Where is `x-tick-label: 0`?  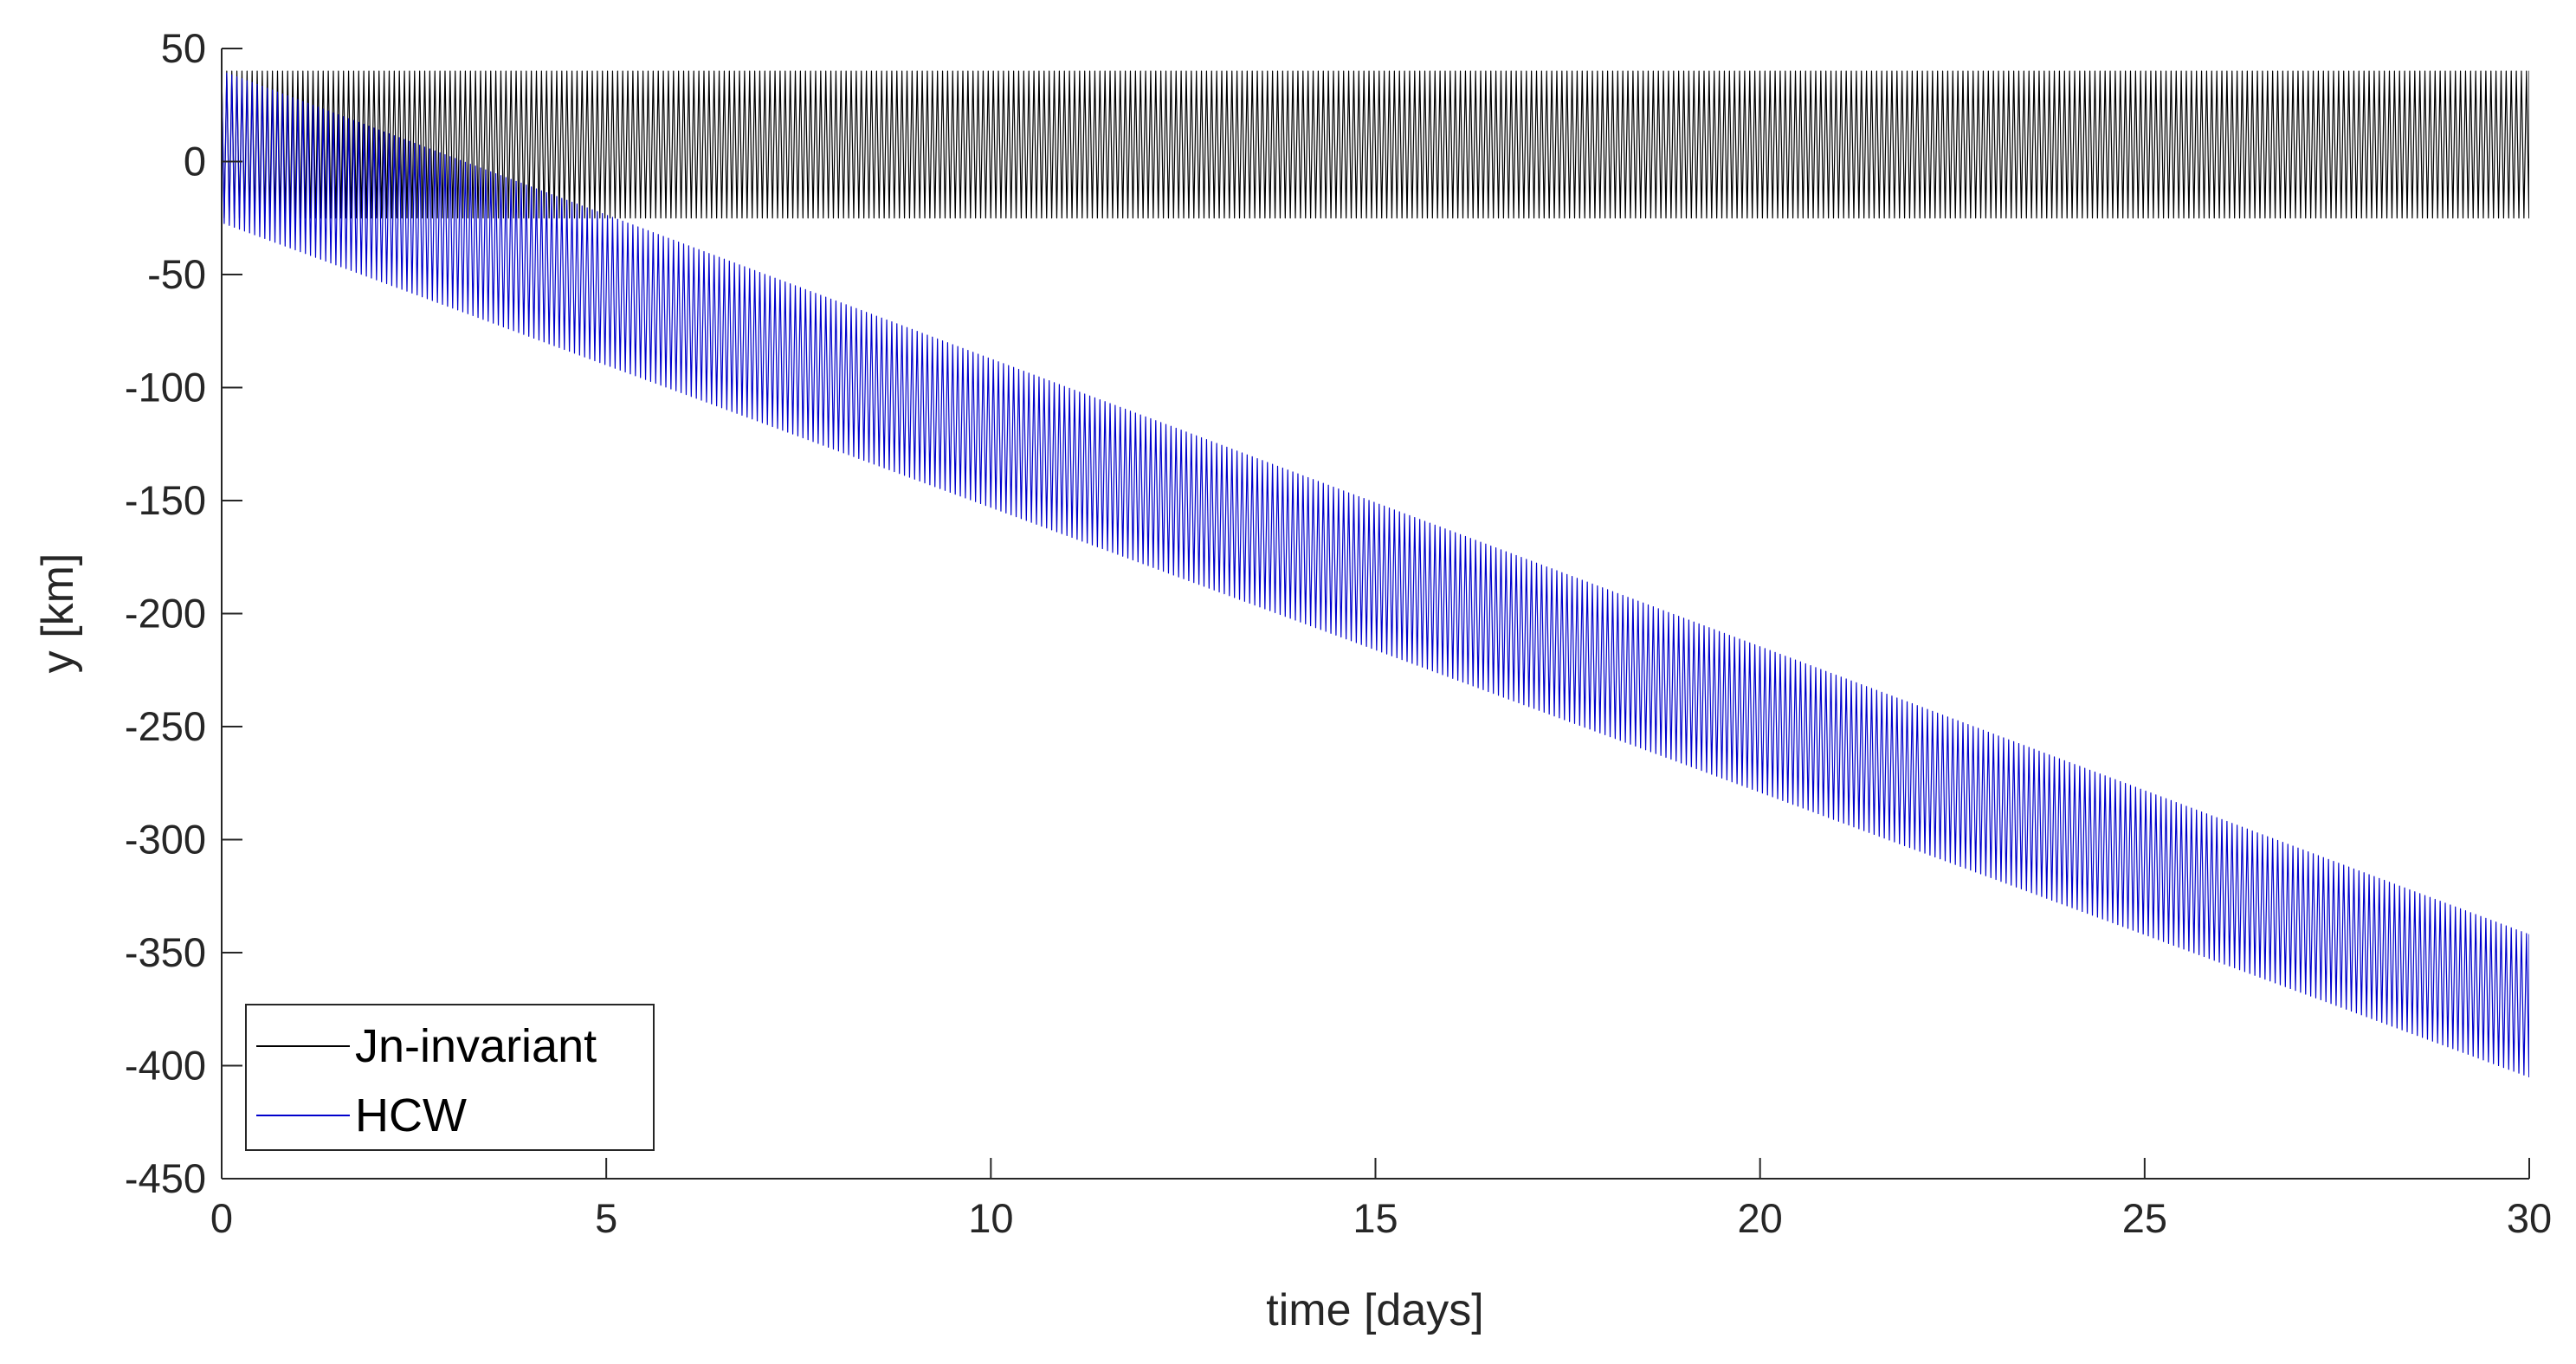
x-tick-label: 0 is located at coordinates (221, 1218).